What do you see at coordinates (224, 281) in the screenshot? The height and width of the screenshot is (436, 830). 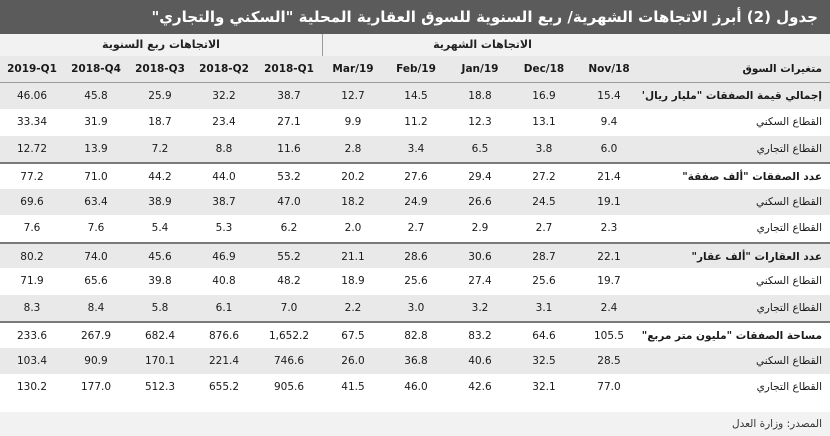 I see `table-cell: 40.8` at bounding box center [224, 281].